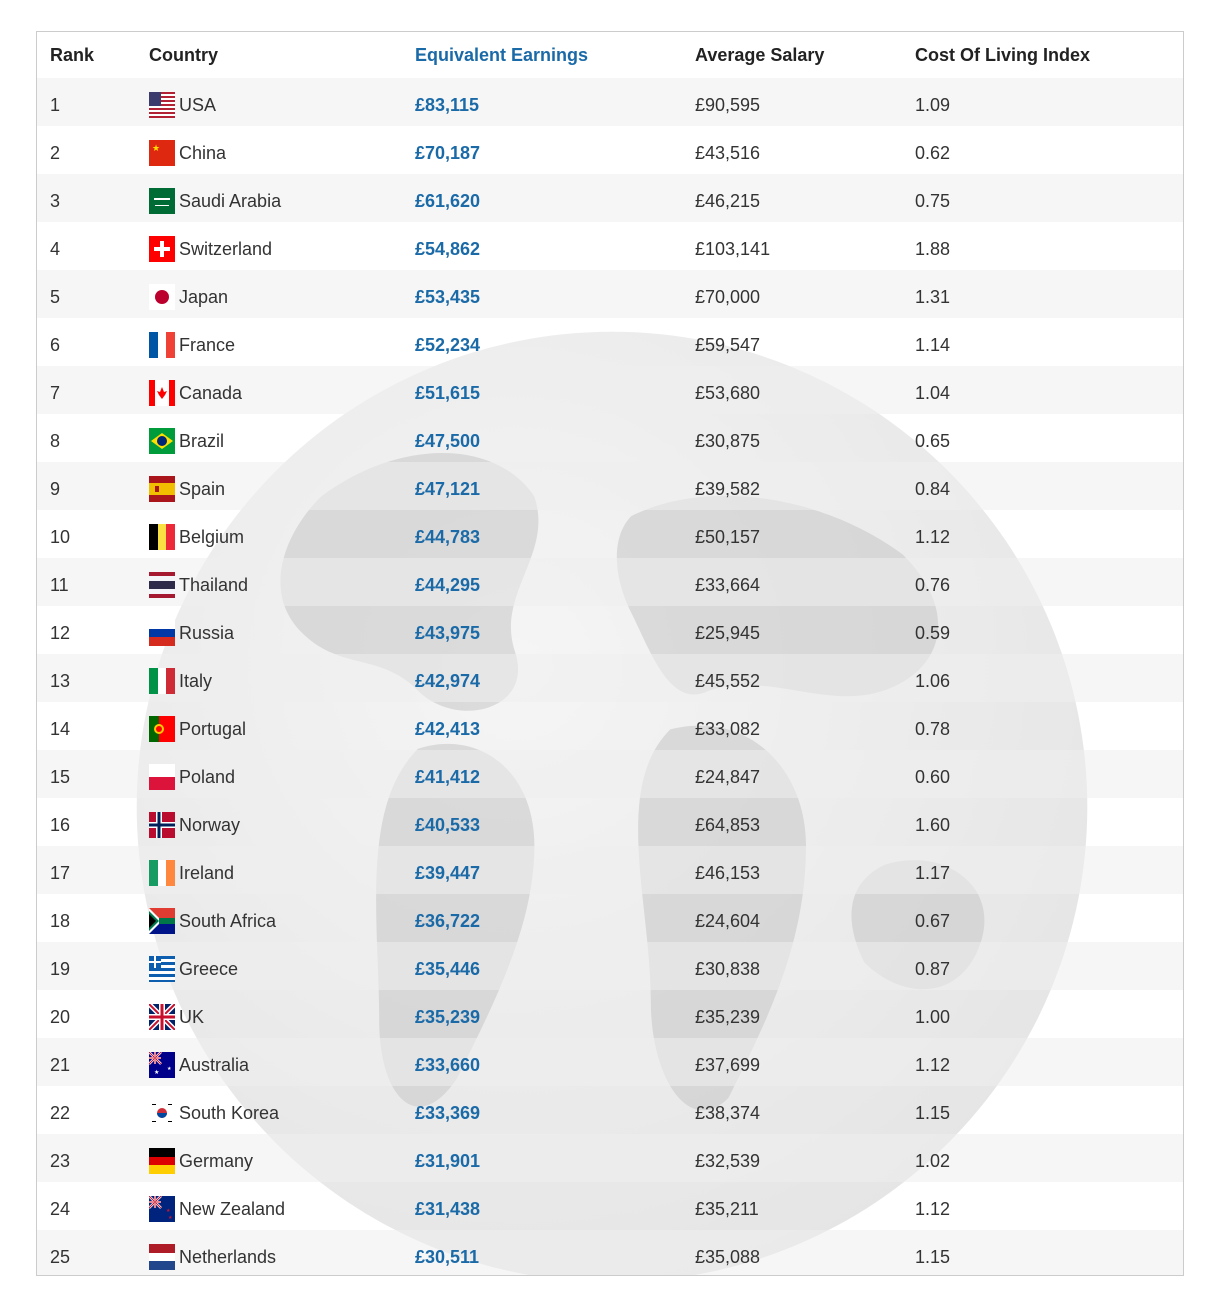 The height and width of the screenshot is (1311, 1208). Describe the element at coordinates (55, 344) in the screenshot. I see `rank-cell: 6` at that location.